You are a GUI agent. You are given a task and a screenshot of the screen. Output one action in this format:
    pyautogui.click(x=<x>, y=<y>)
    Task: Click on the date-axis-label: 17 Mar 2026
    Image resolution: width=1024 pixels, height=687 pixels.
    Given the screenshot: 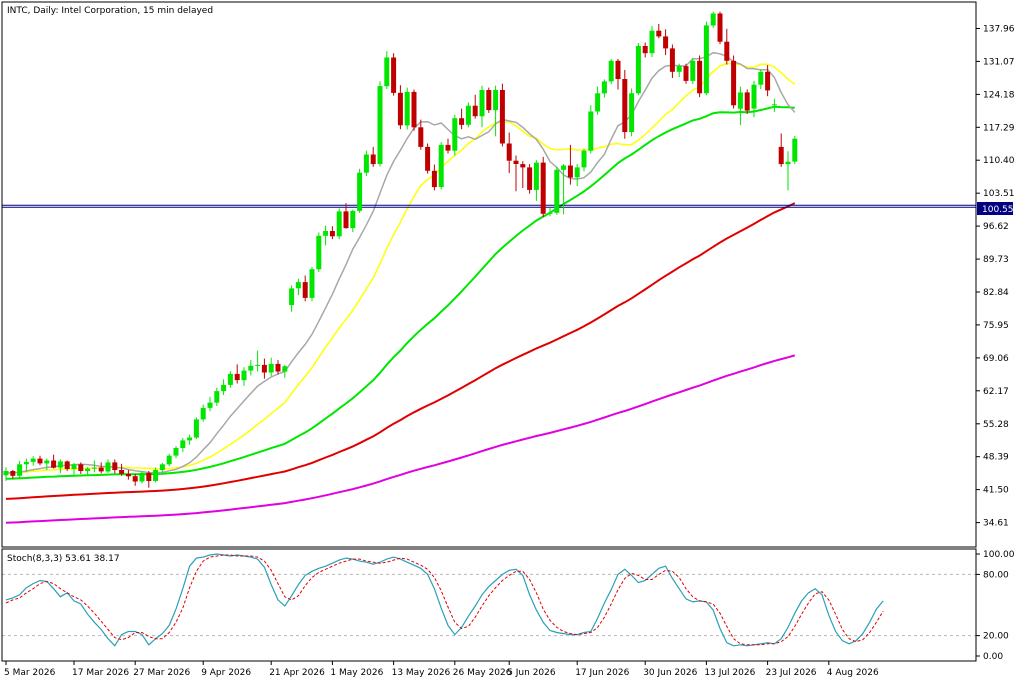 What is the action you would take?
    pyautogui.click(x=100, y=673)
    